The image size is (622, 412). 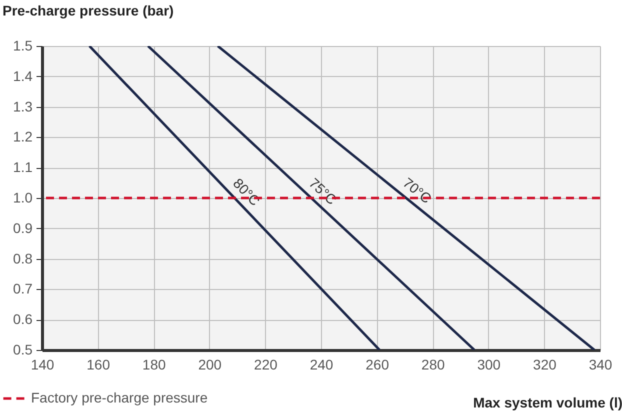 What do you see at coordinates (23, 46) in the screenshot?
I see `y-tick-label: 1.5` at bounding box center [23, 46].